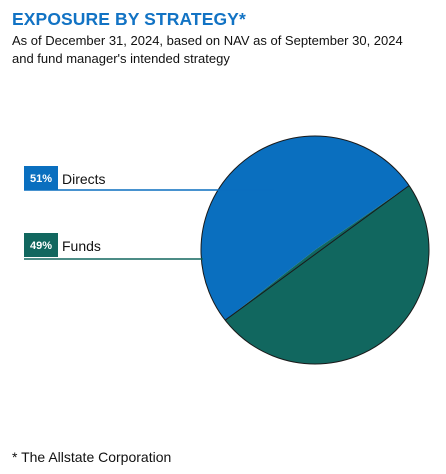 This screenshot has height=474, width=446. What do you see at coordinates (81, 246) in the screenshot?
I see `legend-label-funds: Funds` at bounding box center [81, 246].